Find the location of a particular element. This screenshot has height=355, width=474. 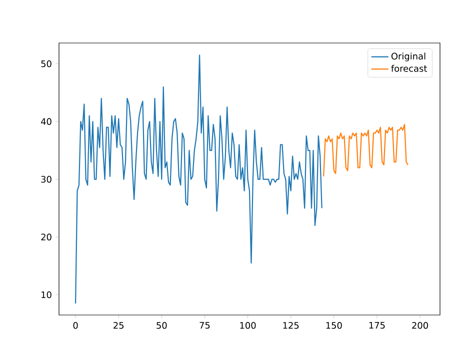

line-series is located at coordinates (366, 150).